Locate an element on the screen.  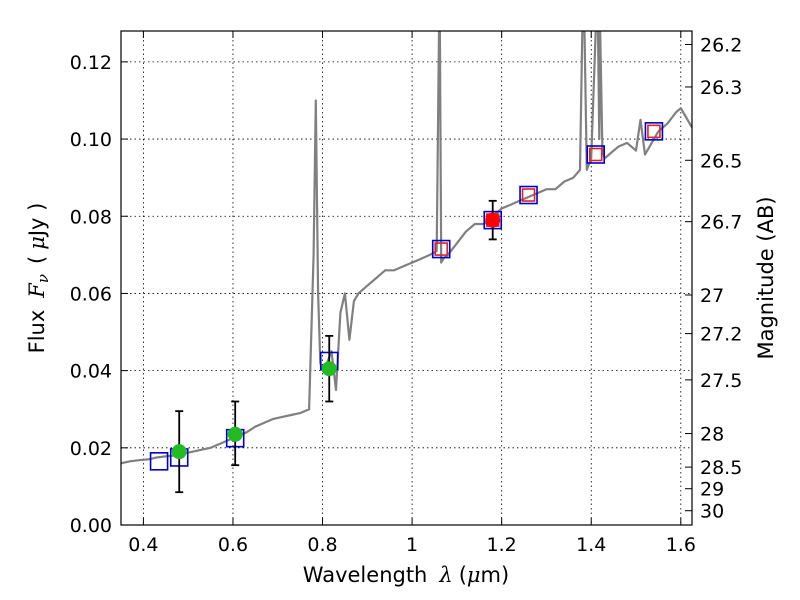
mag-tick-label-6: 27.5 is located at coordinates (721, 381).